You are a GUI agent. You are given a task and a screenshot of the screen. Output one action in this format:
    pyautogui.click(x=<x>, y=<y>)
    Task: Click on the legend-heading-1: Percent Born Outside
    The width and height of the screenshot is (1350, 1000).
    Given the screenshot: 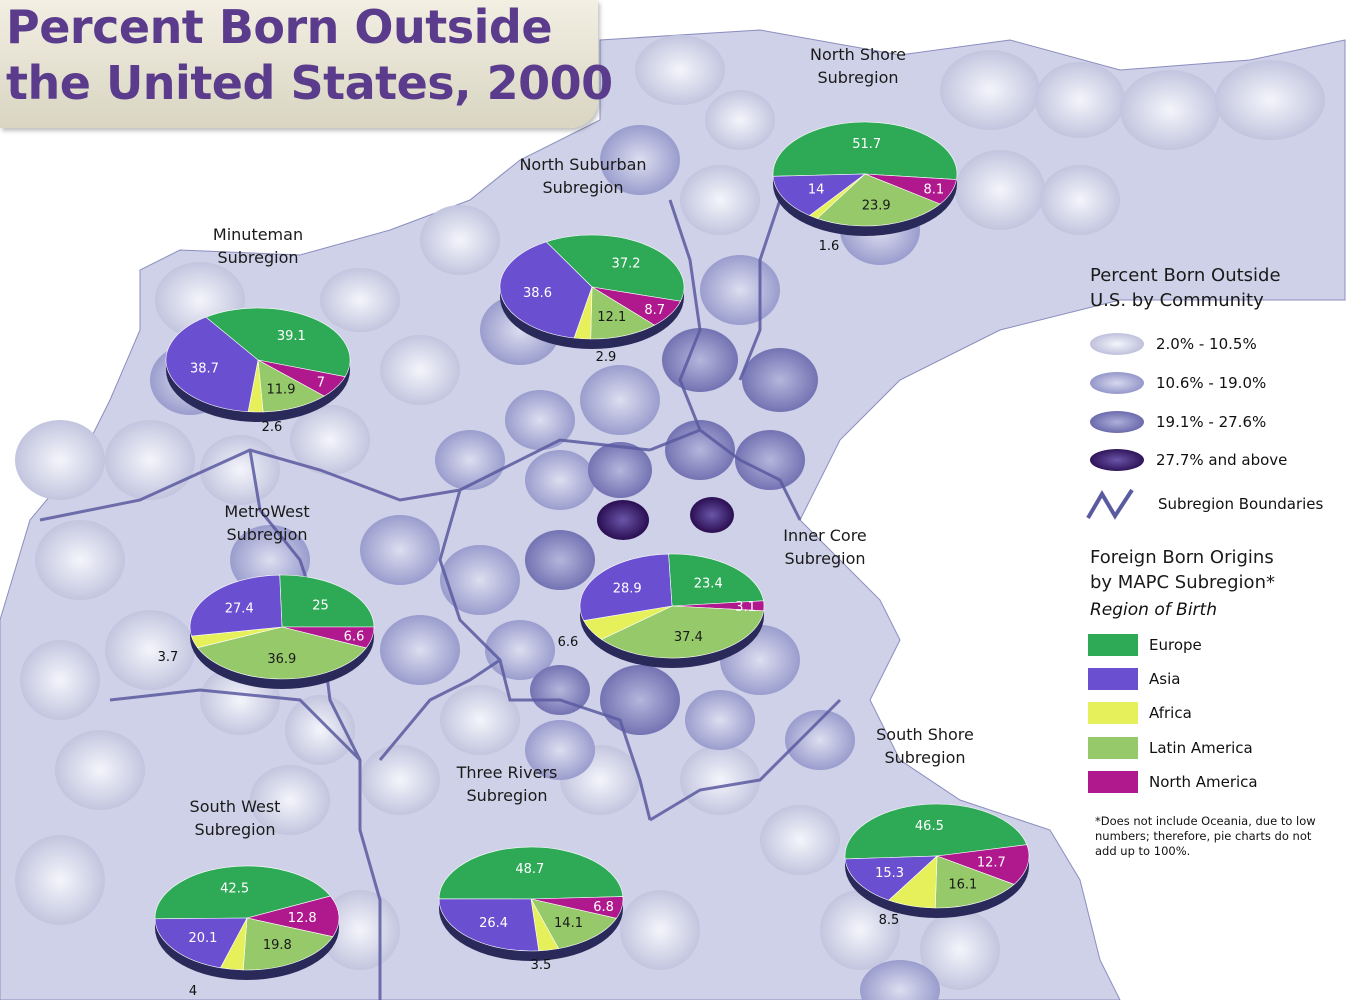 What is the action you would take?
    pyautogui.click(x=1185, y=275)
    